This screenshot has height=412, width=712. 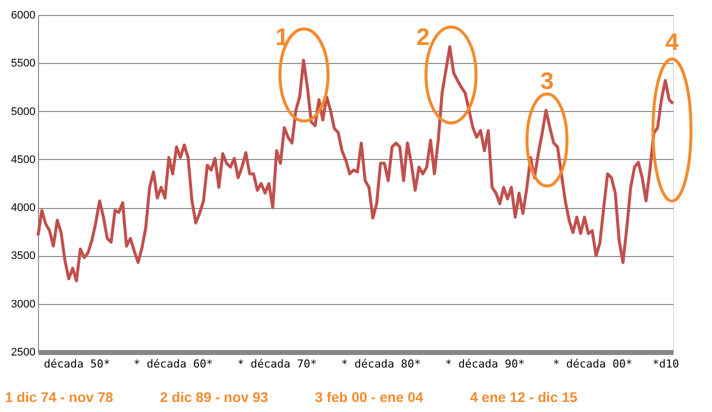 I want to click on y-tick-label: 4000, so click(x=23, y=208).